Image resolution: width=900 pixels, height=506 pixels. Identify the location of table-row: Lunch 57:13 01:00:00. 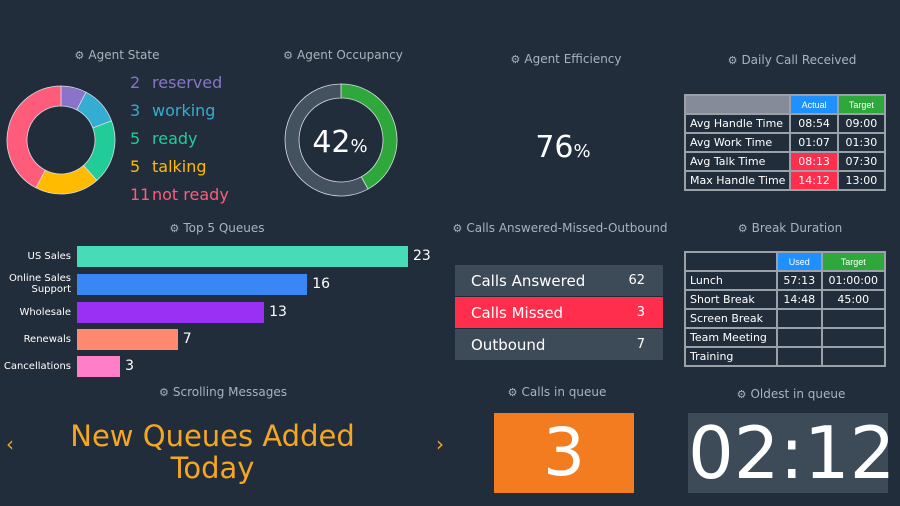
(785, 280).